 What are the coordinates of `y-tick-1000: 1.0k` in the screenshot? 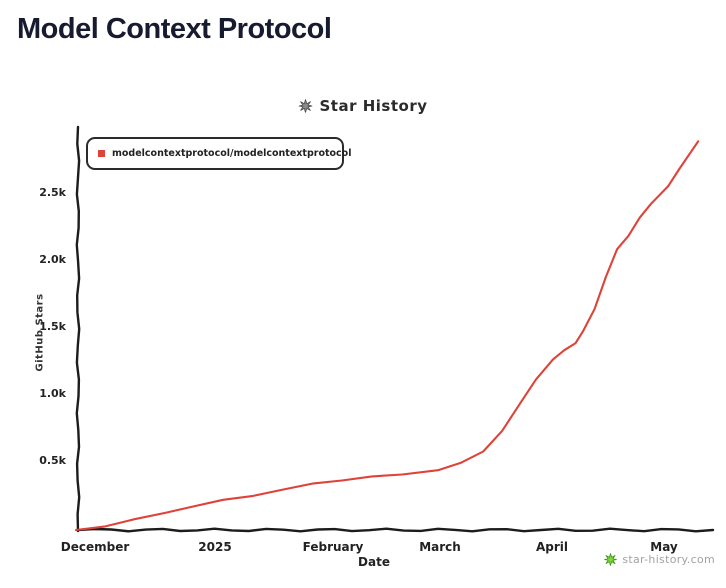 It's located at (52, 393).